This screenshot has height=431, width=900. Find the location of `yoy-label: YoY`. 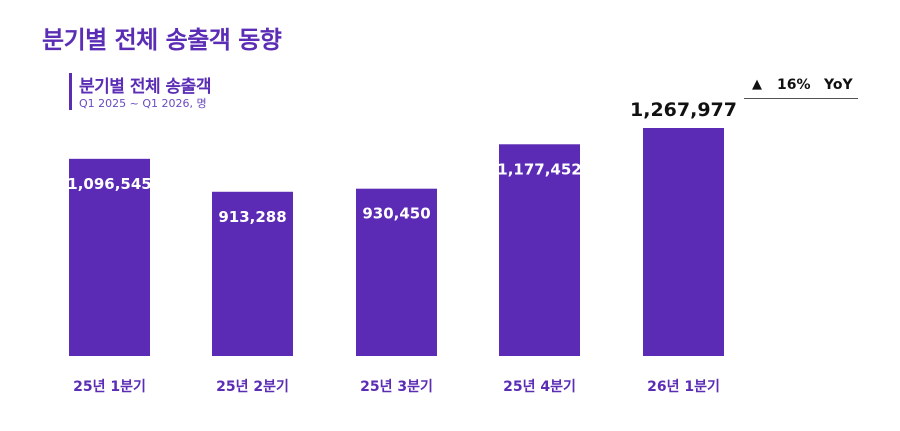

yoy-label: YoY is located at coordinates (838, 85).